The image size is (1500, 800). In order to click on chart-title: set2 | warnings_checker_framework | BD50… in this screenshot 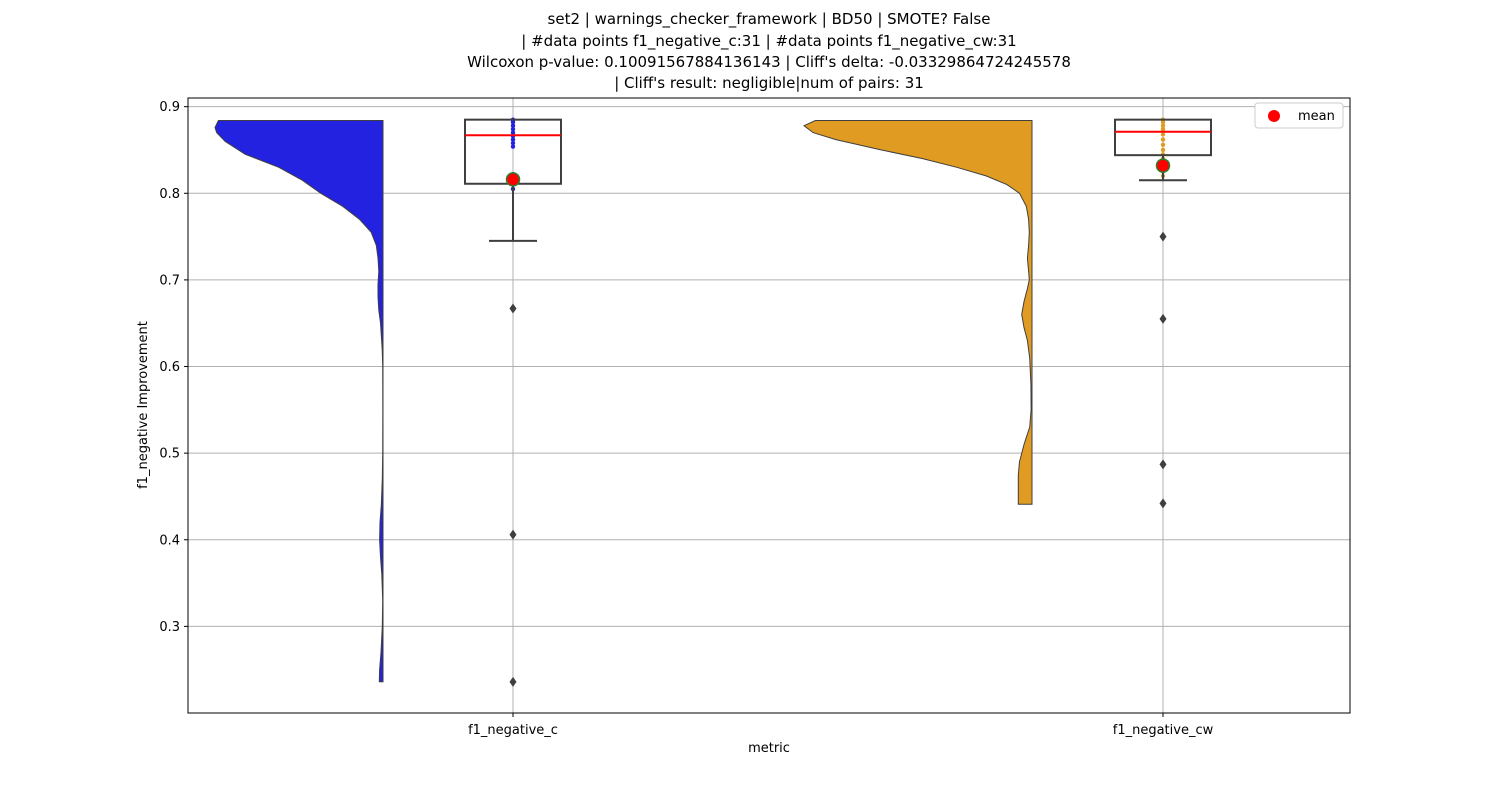, I will do `click(769, 51)`.